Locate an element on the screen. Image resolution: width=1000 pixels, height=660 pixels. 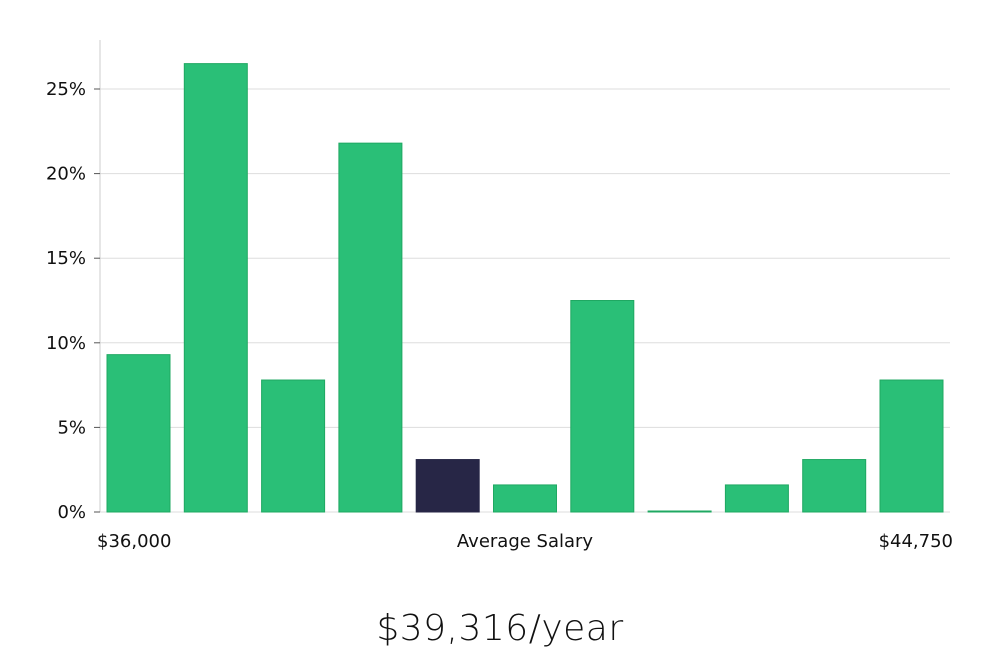
average-salary-value: $39,316/year is located at coordinates (500, 628).